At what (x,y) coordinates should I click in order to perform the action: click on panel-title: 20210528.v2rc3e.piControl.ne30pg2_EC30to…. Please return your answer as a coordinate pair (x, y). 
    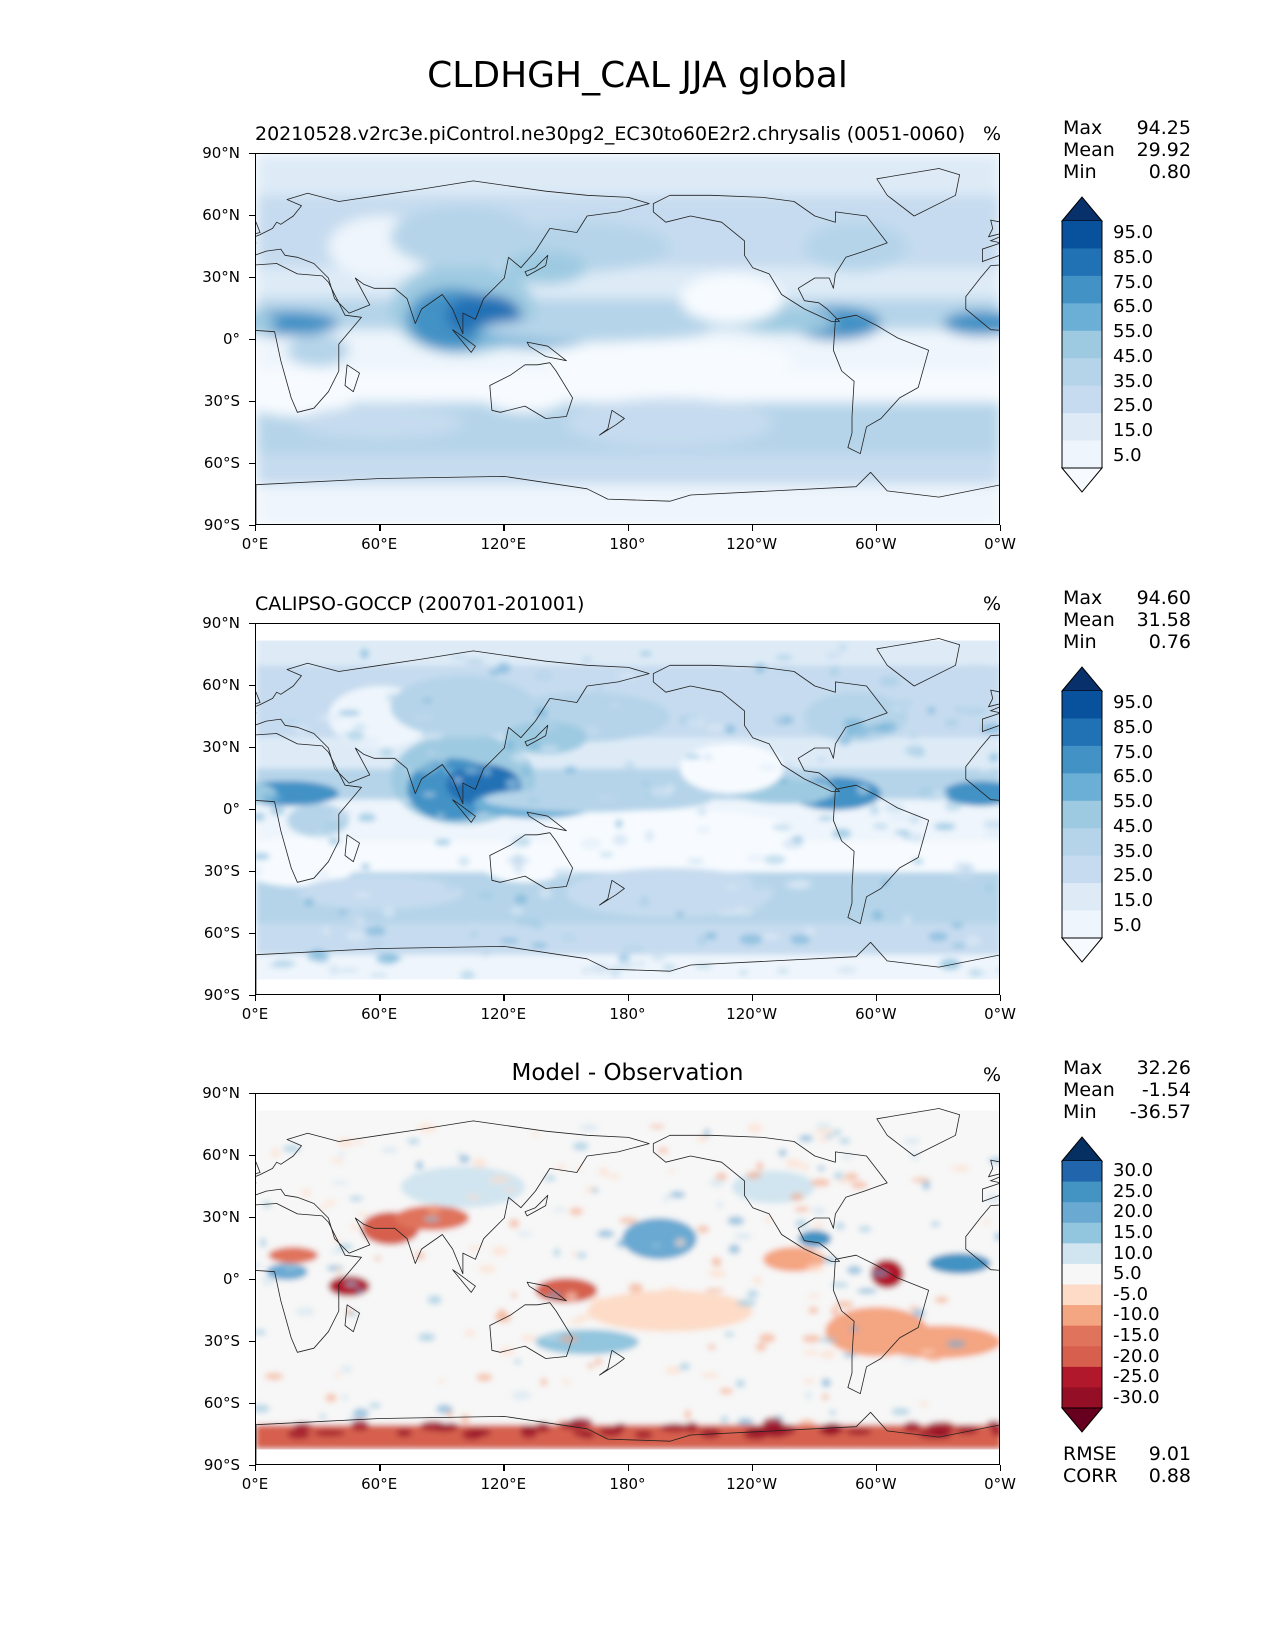
    Looking at the image, I should click on (610, 134).